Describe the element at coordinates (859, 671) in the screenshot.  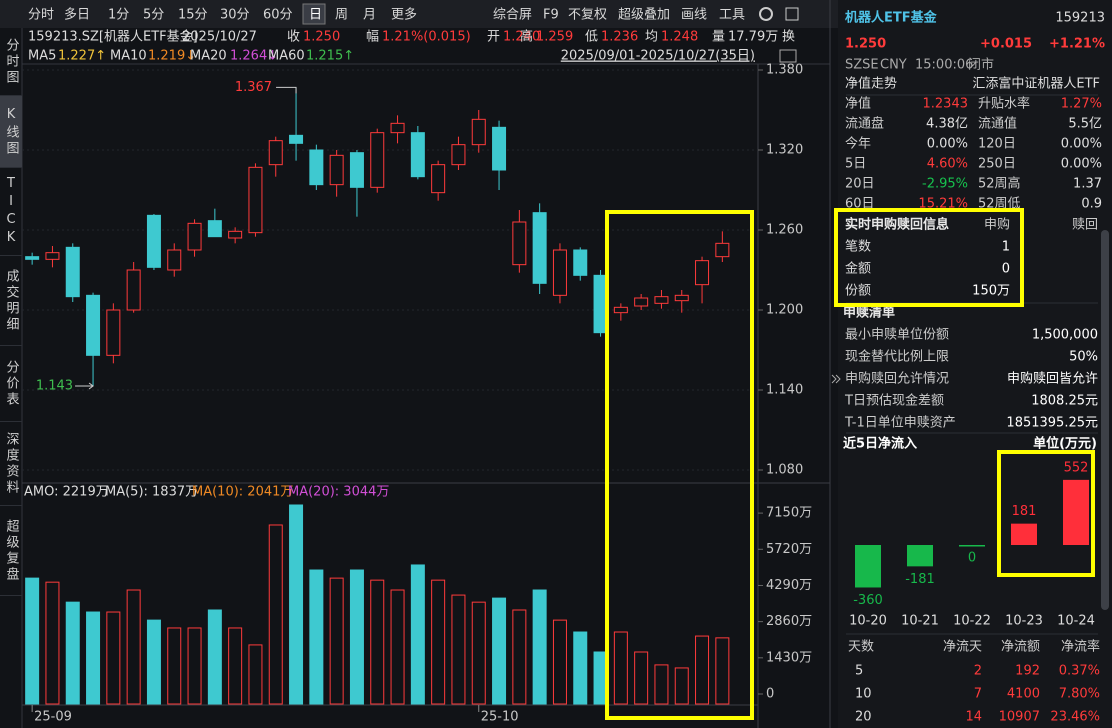
I see `table-cell: 5` at that location.